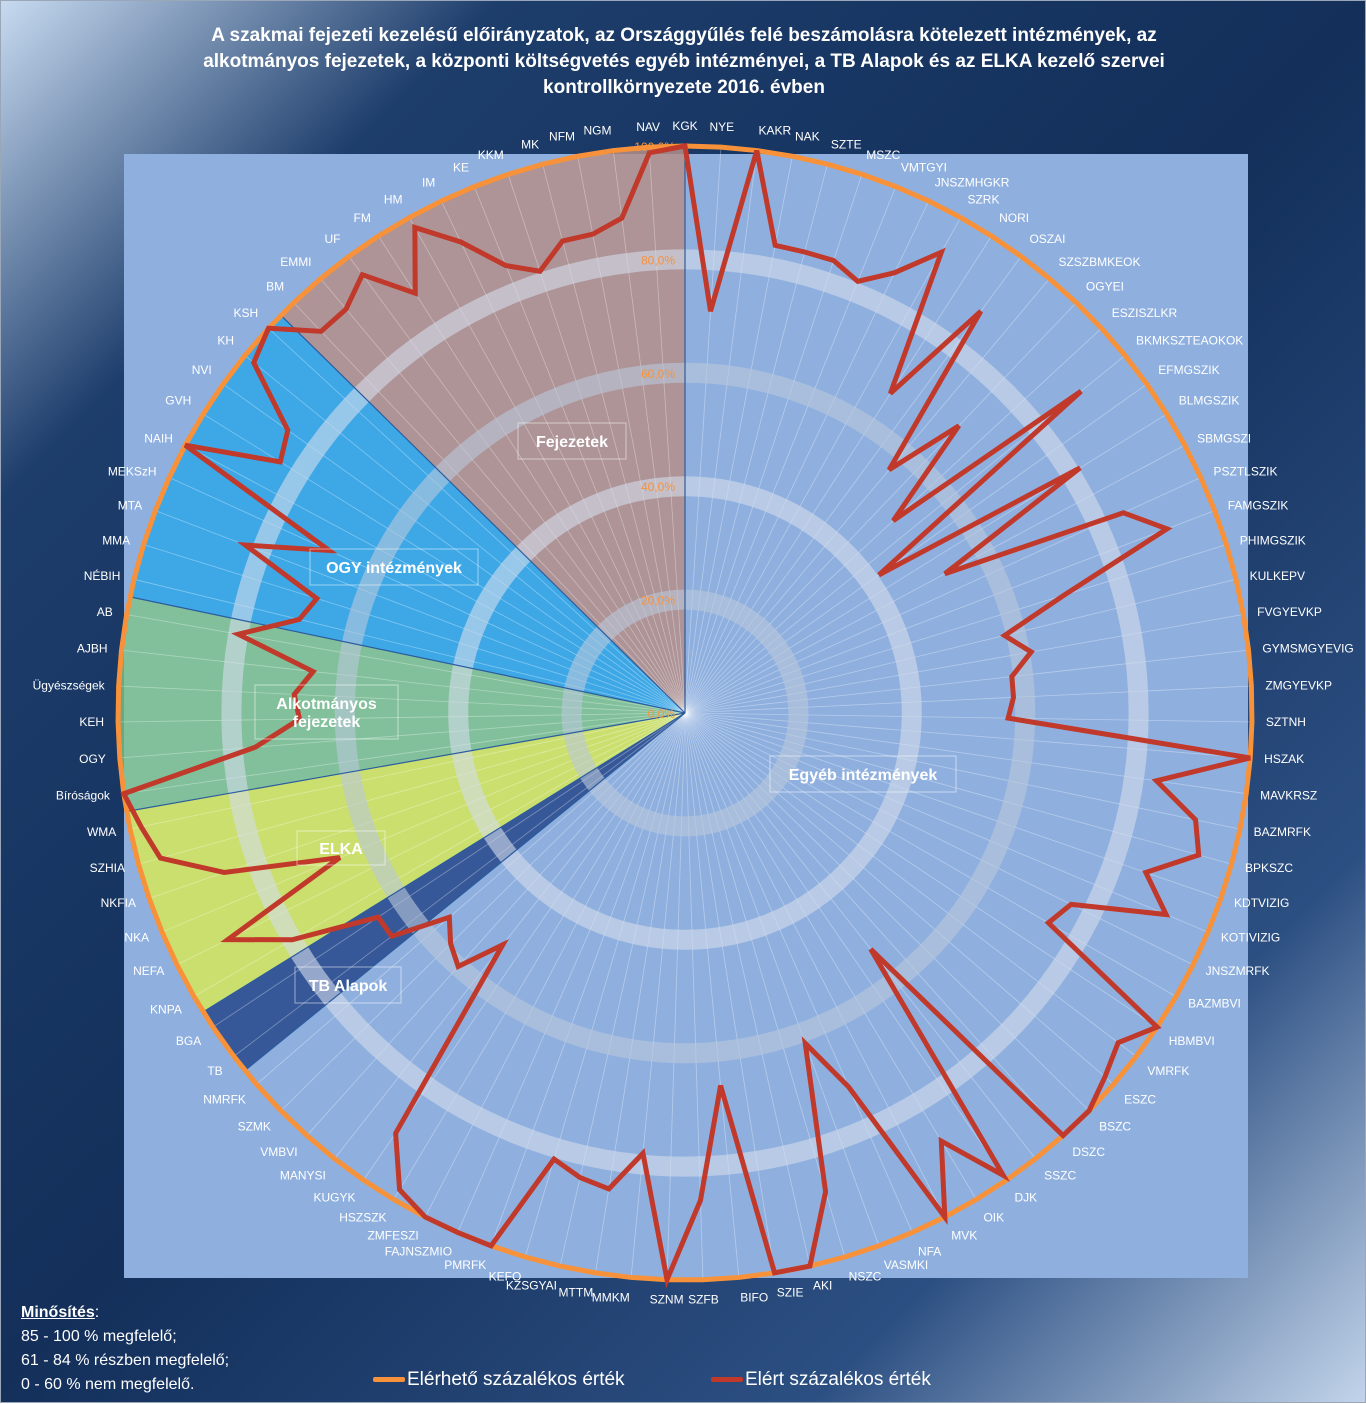 The image size is (1366, 1404). Describe the element at coordinates (348, 986) in the screenshot. I see `segment-label-tb: TB Alapok` at that location.